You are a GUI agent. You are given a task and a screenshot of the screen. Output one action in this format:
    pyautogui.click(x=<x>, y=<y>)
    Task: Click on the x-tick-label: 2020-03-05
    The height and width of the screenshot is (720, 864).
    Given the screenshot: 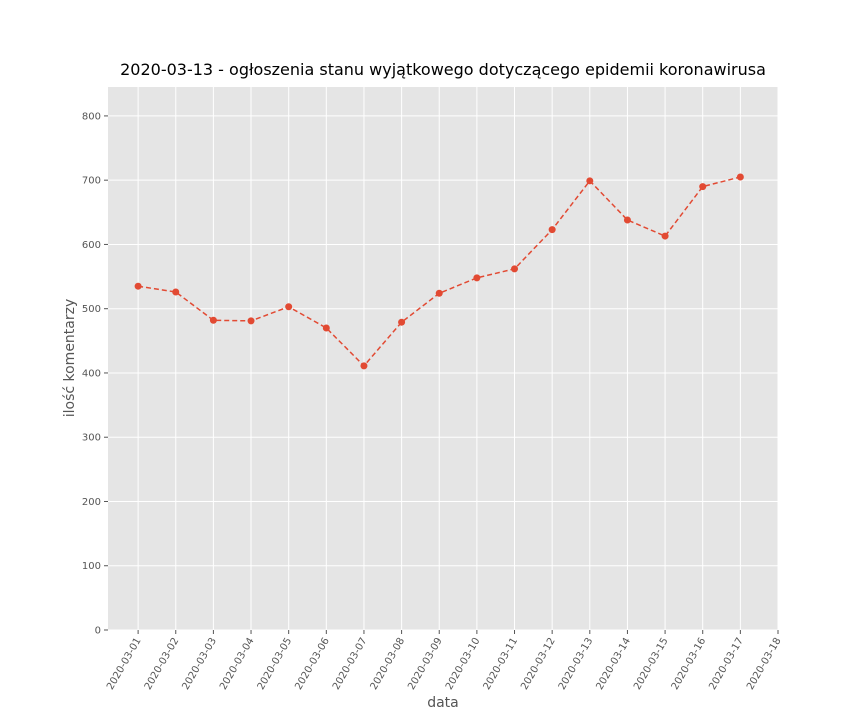 What is the action you would take?
    pyautogui.click(x=275, y=664)
    